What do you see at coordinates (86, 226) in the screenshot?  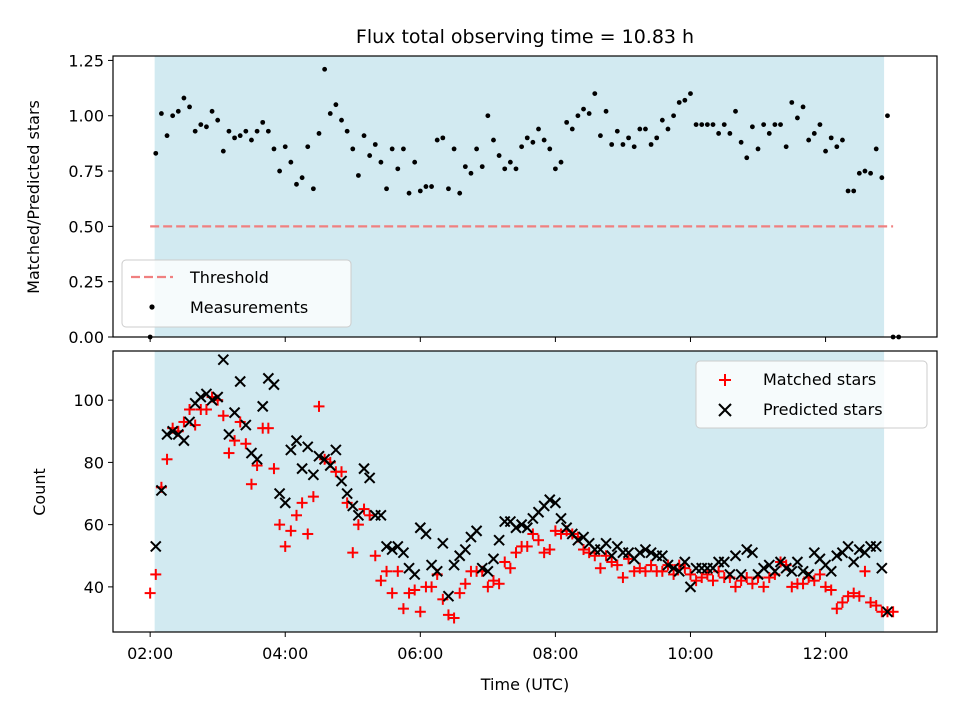 I see `ratio-plot-y-tick-label: 0.50` at bounding box center [86, 226].